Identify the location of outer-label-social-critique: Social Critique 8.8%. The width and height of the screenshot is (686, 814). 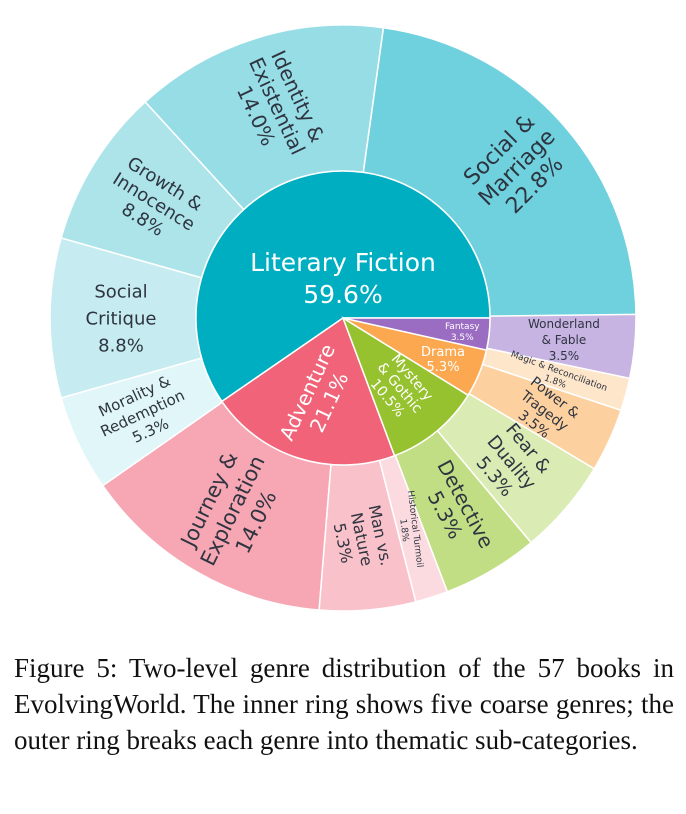
(121, 318).